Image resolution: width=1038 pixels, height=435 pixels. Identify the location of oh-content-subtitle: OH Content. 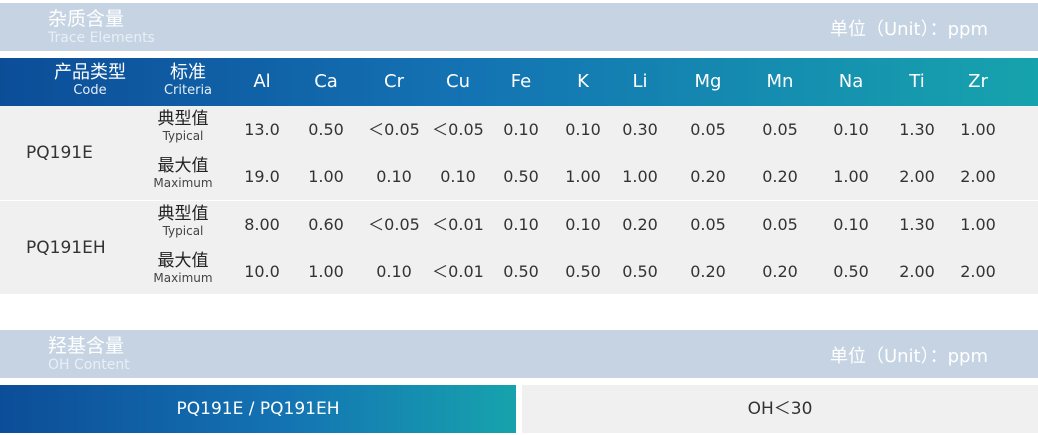
(89, 365).